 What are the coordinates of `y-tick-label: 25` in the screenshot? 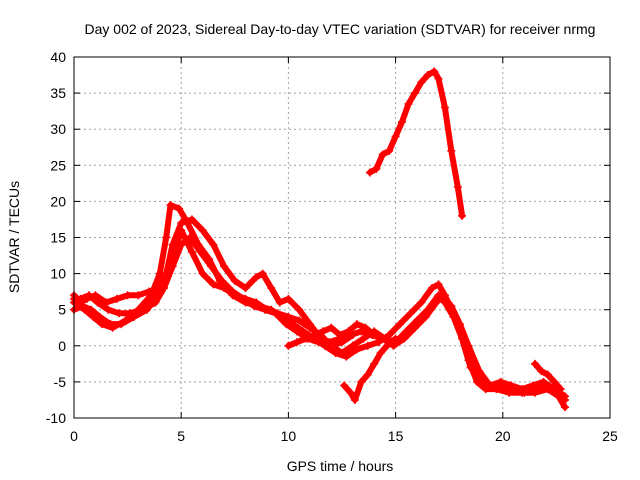 It's located at (58, 165).